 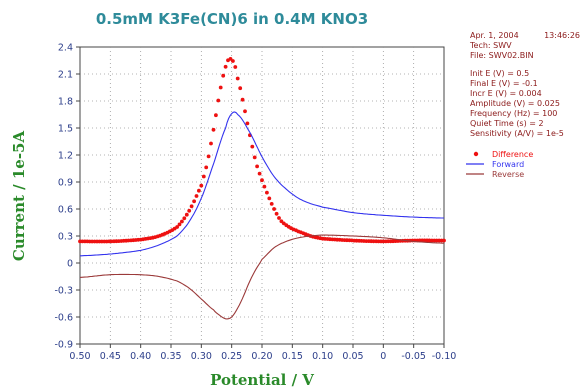 What do you see at coordinates (506, 93) in the screenshot?
I see `info-param: Incr E (V) = 0.004` at bounding box center [506, 93].